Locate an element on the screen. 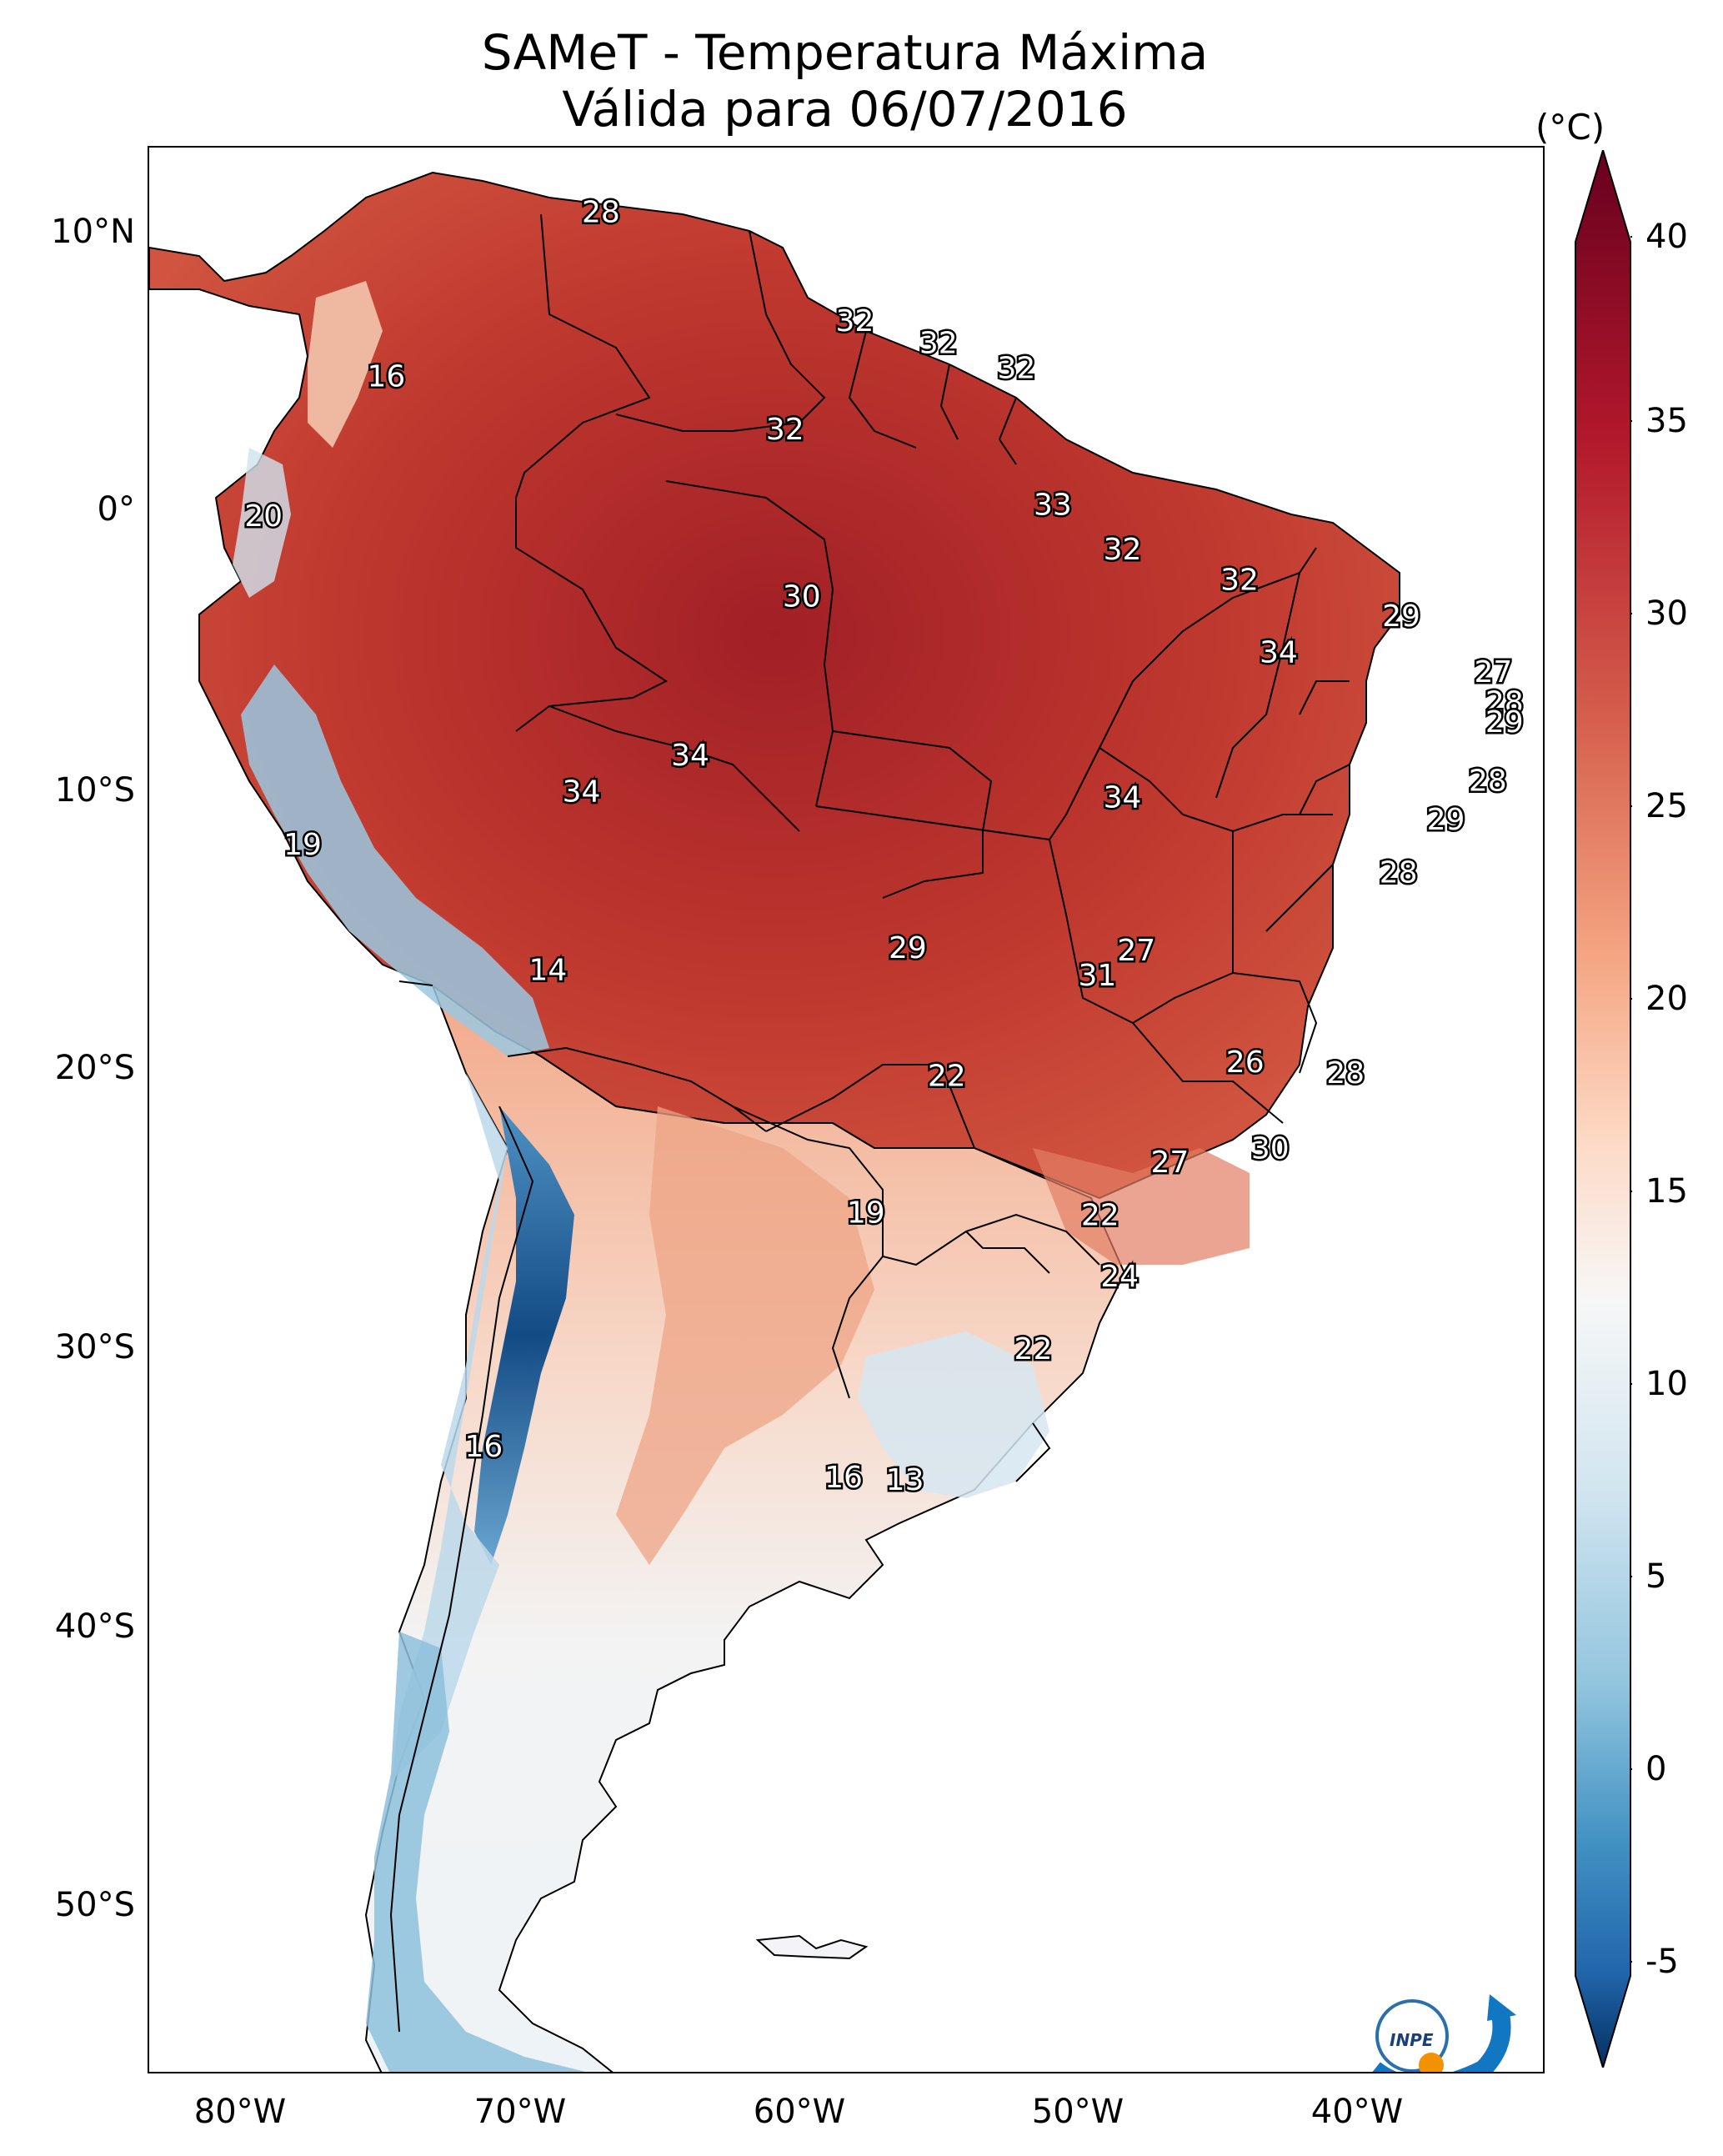 The image size is (1723, 2156). lat-label-10n: 10°N is located at coordinates (93, 232).